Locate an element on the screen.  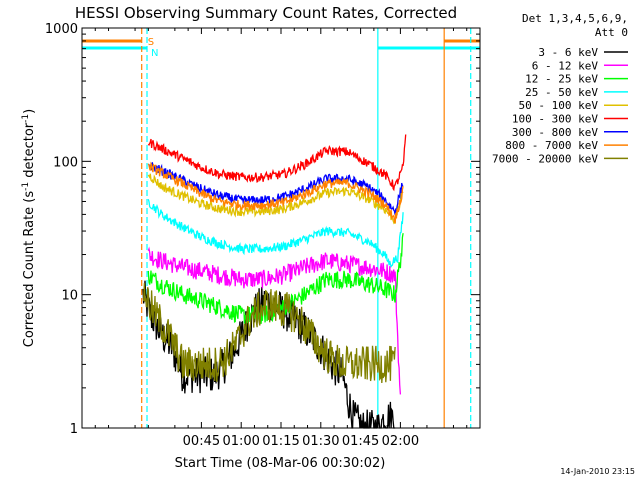
legend-label: 100 - 300 keV is located at coordinates (555, 119).